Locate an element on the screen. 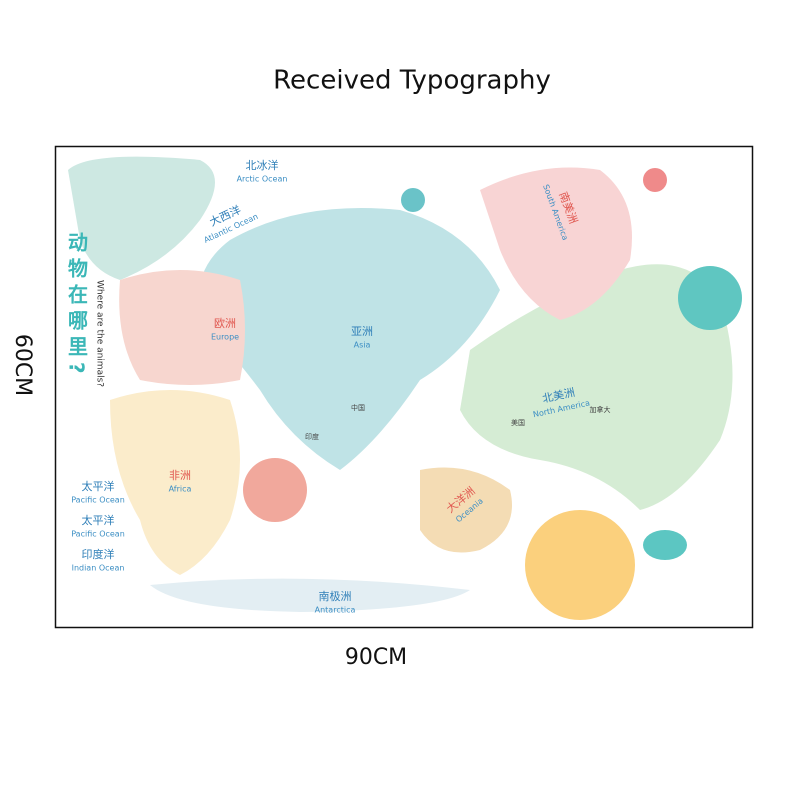 The width and height of the screenshot is (800, 804). antarctica-shape is located at coordinates (310, 595).